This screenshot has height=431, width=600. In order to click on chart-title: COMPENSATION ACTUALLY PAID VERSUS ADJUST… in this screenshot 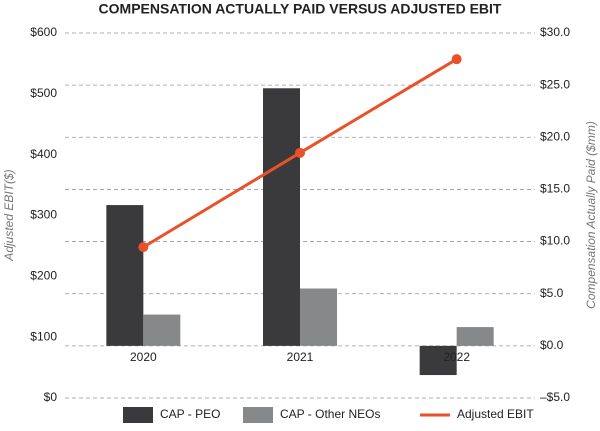, I will do `click(300, 9)`.